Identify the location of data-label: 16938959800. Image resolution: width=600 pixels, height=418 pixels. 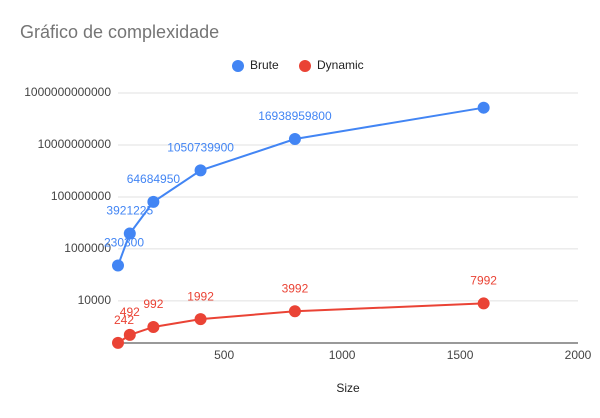
(295, 116).